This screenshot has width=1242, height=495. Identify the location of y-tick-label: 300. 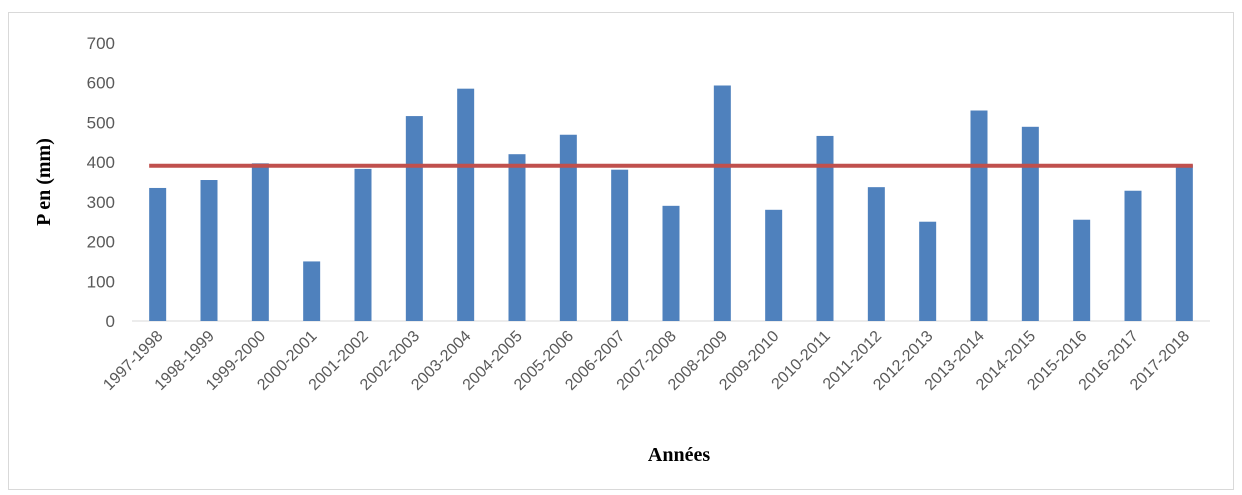
(101, 202).